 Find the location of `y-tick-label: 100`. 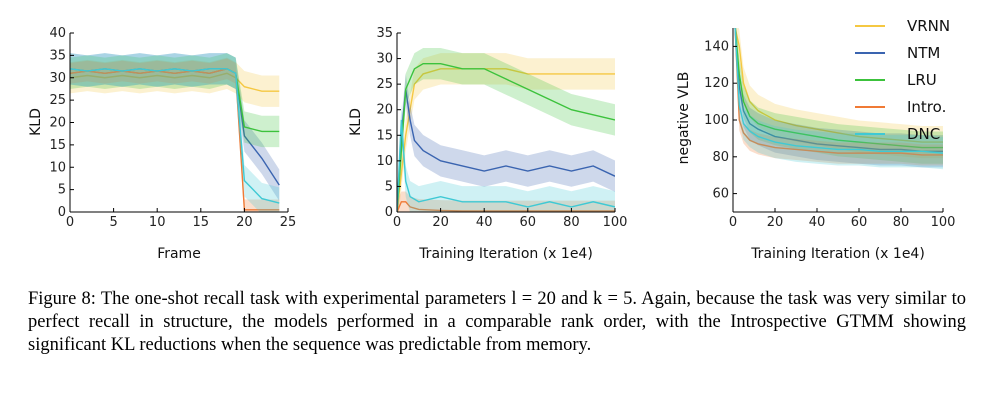

y-tick-label: 100 is located at coordinates (716, 120).